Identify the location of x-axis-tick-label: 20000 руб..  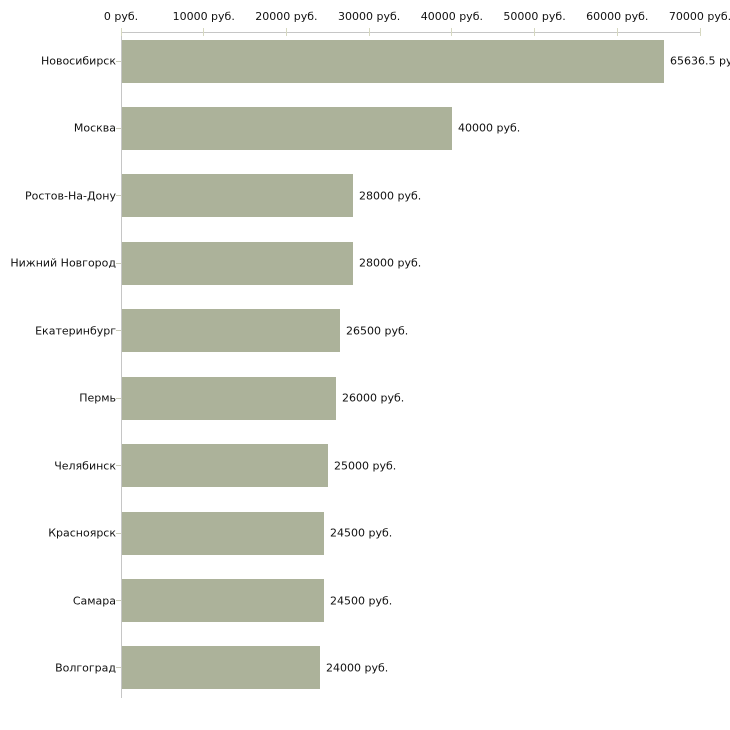
(286, 16).